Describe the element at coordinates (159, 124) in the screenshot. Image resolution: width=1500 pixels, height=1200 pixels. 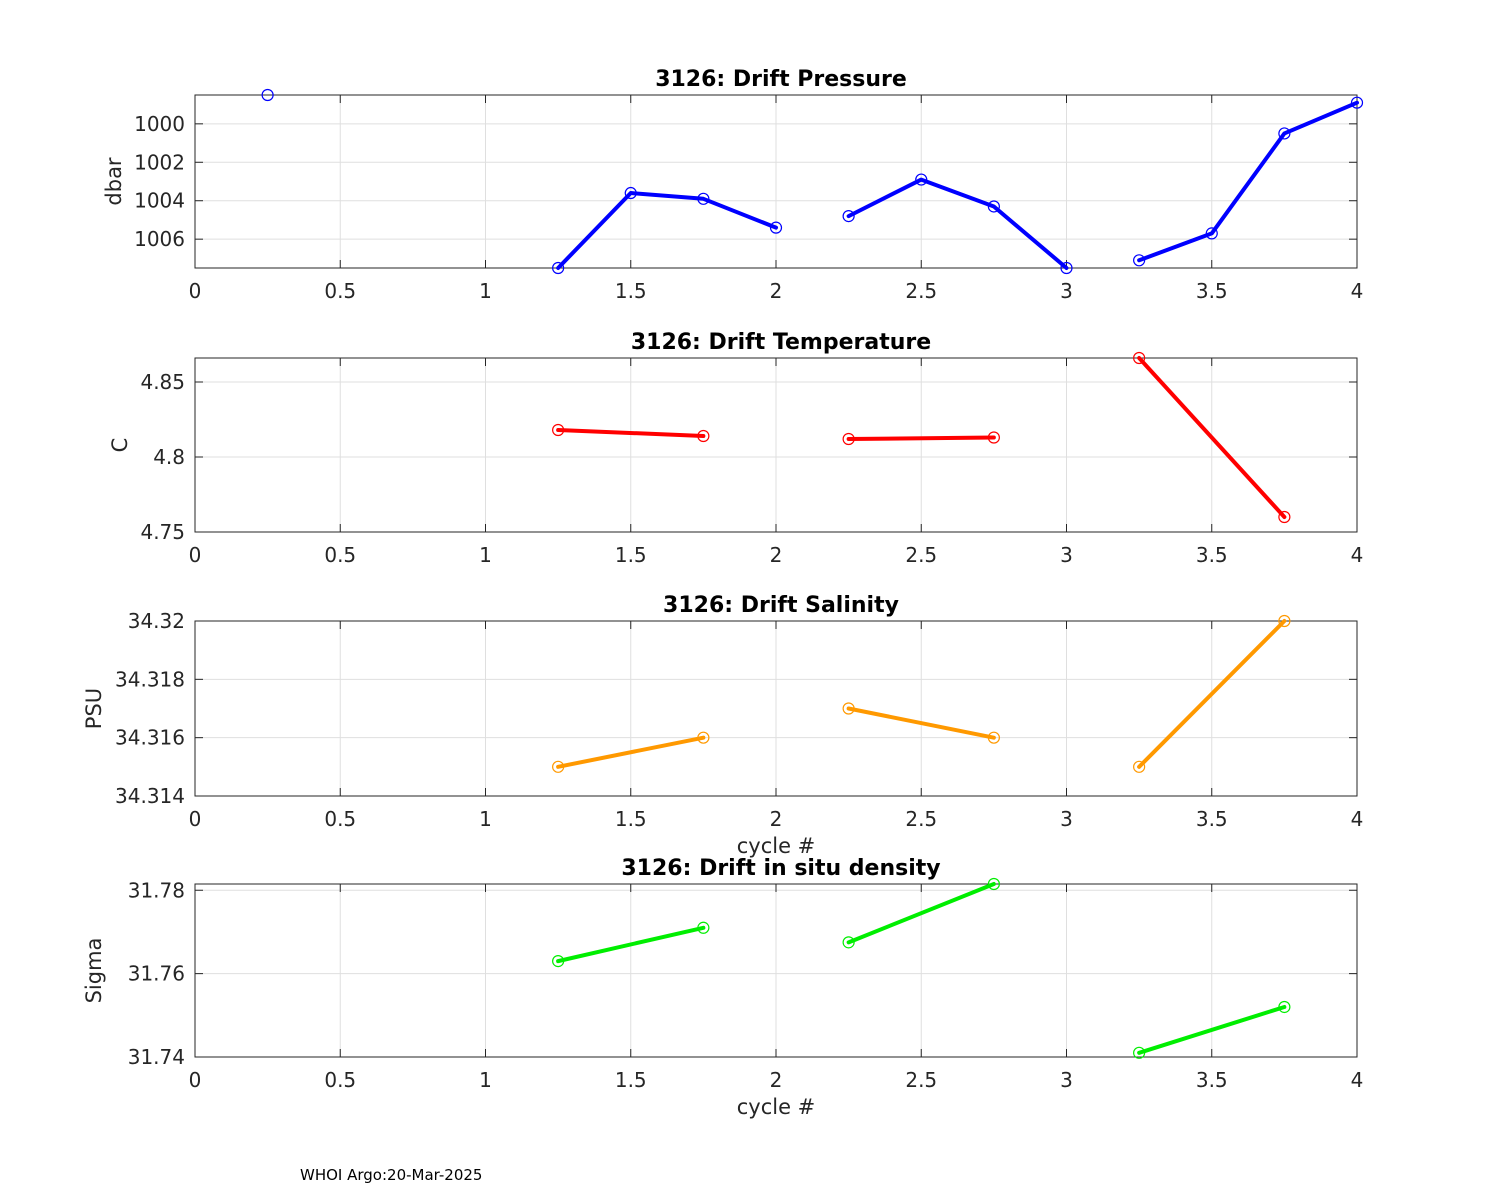
I see `y-tick-label: 1000` at that location.